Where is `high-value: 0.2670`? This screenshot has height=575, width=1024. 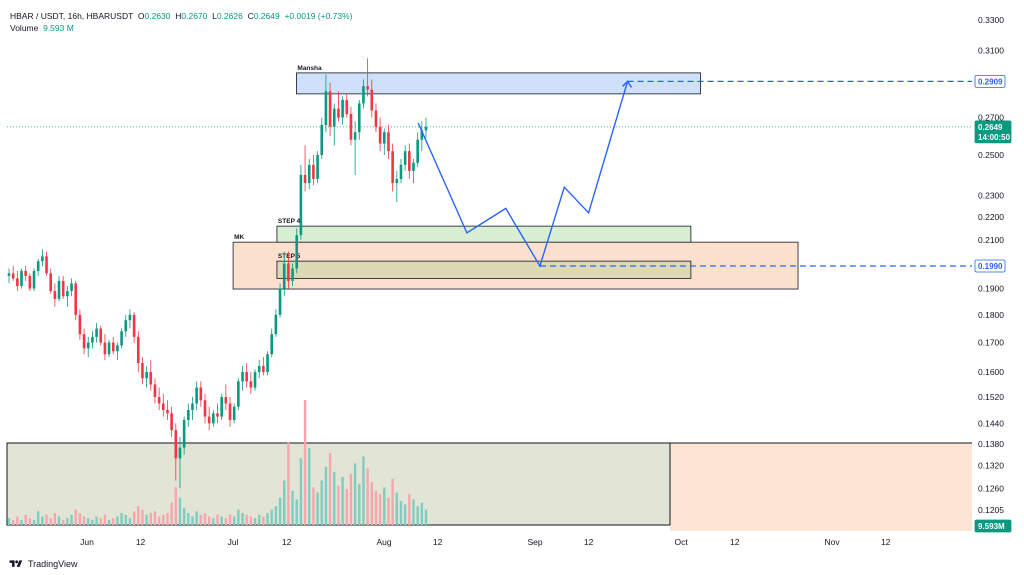
high-value: 0.2670 is located at coordinates (194, 16).